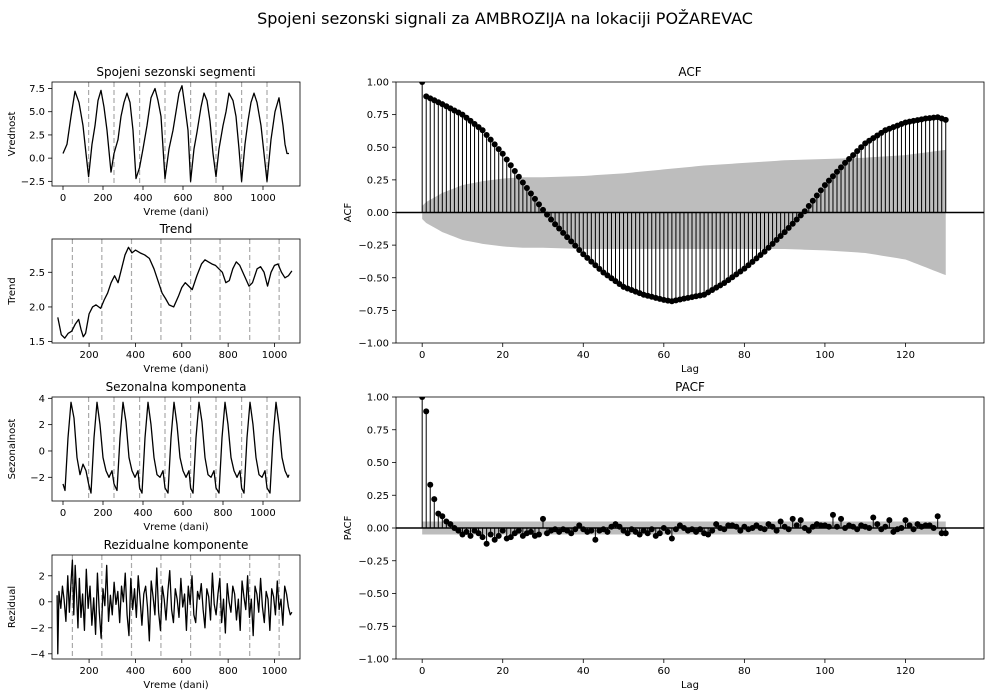  What do you see at coordinates (37, 342) in the screenshot?
I see `y-tick-label: 1.5` at bounding box center [37, 342].